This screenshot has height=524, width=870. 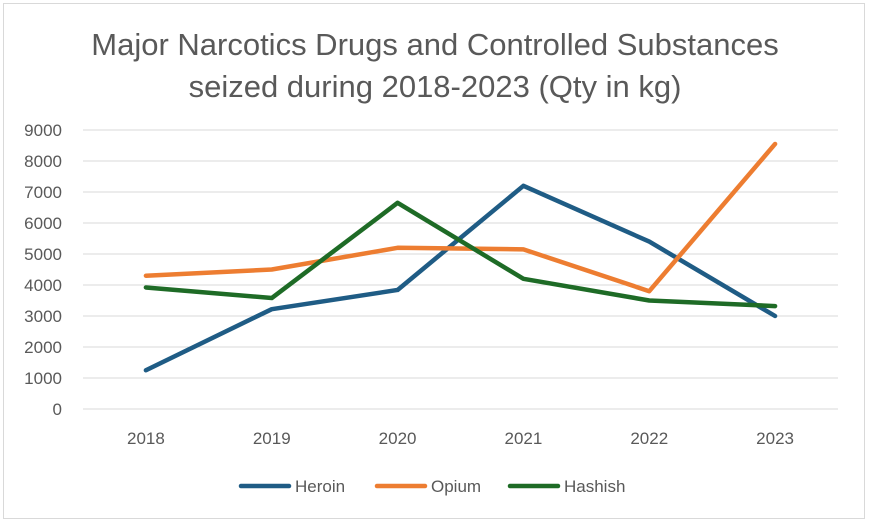 What do you see at coordinates (398, 438) in the screenshot?
I see `x-tick-label: 2020` at bounding box center [398, 438].